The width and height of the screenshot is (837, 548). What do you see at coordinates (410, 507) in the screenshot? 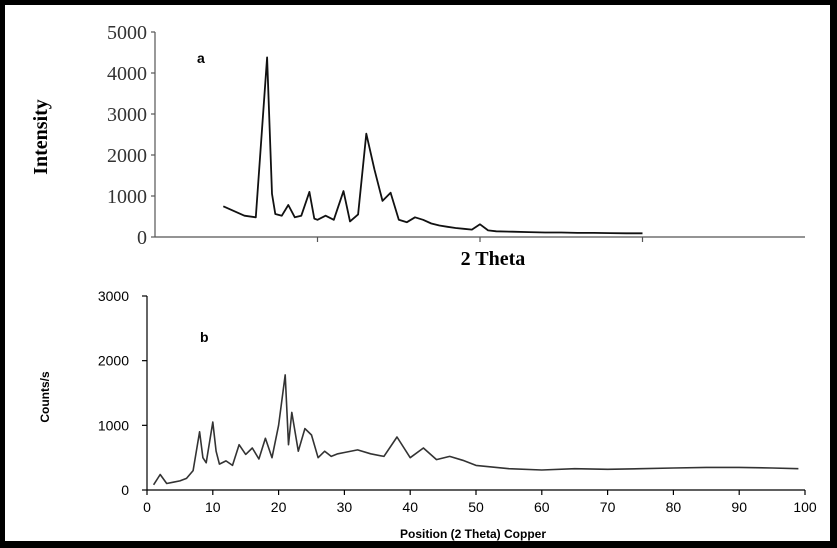
I see `chart-b-x-tick-label: 40` at bounding box center [410, 507].